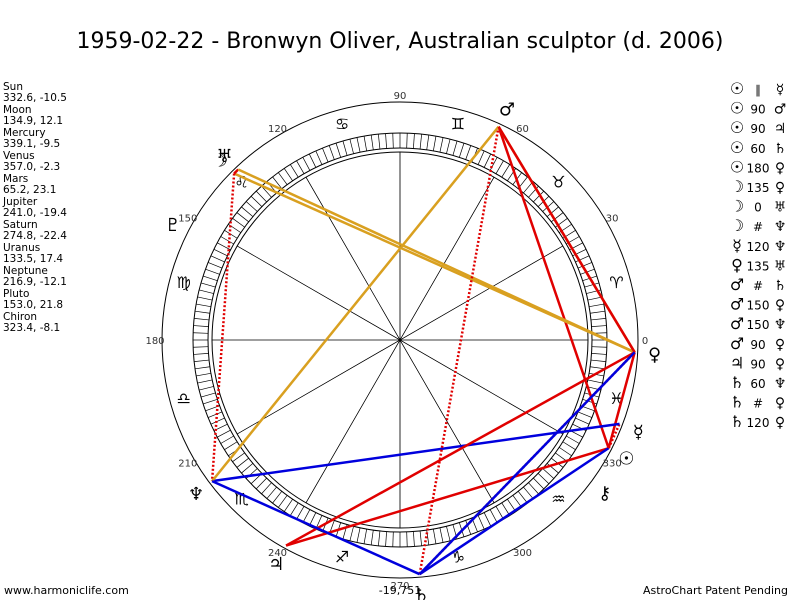  What do you see at coordinates (780, 129) in the screenshot?
I see `aspect-b: ♃` at bounding box center [780, 129].